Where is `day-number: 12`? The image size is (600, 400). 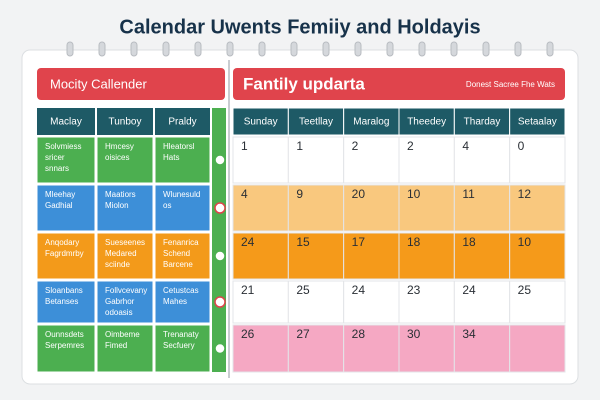
day-number: 12 is located at coordinates (525, 194).